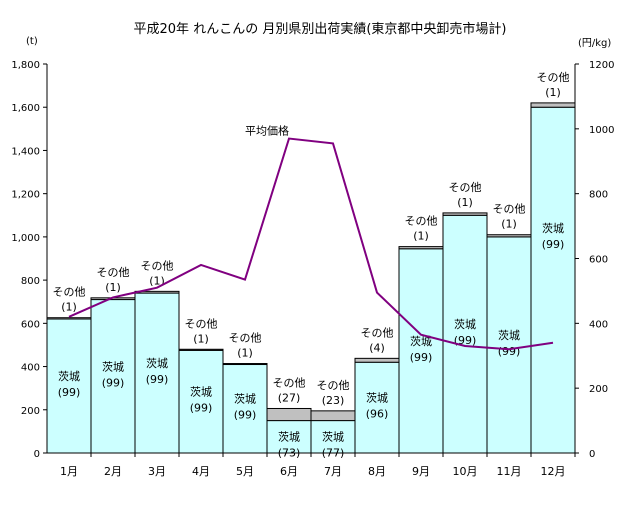 This screenshot has height=512, width=640. I want to click on average-price-label: 平均価格, so click(267, 131).